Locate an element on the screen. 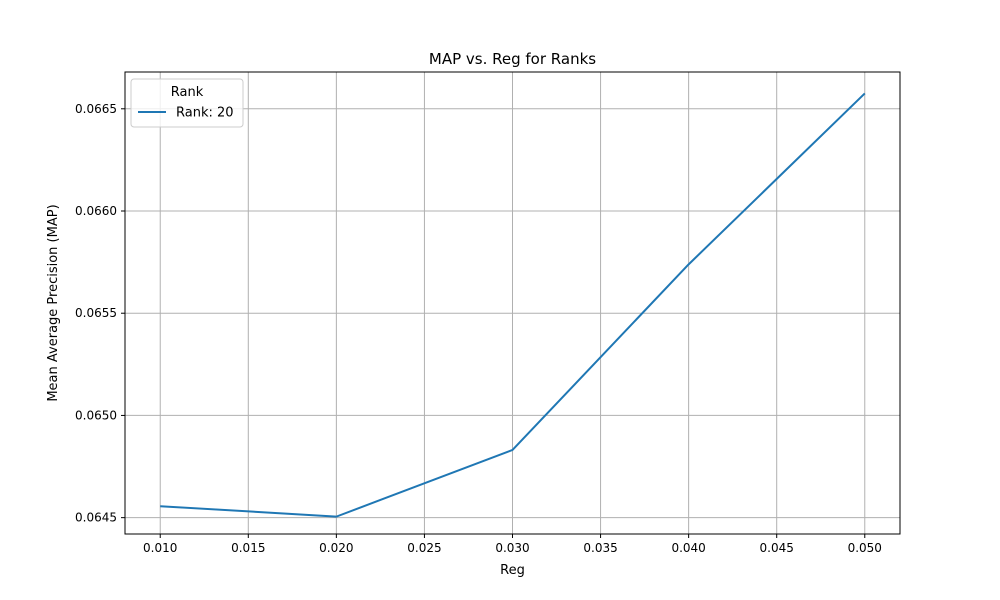  legend: Rank Rank: 20 is located at coordinates (187, 103).